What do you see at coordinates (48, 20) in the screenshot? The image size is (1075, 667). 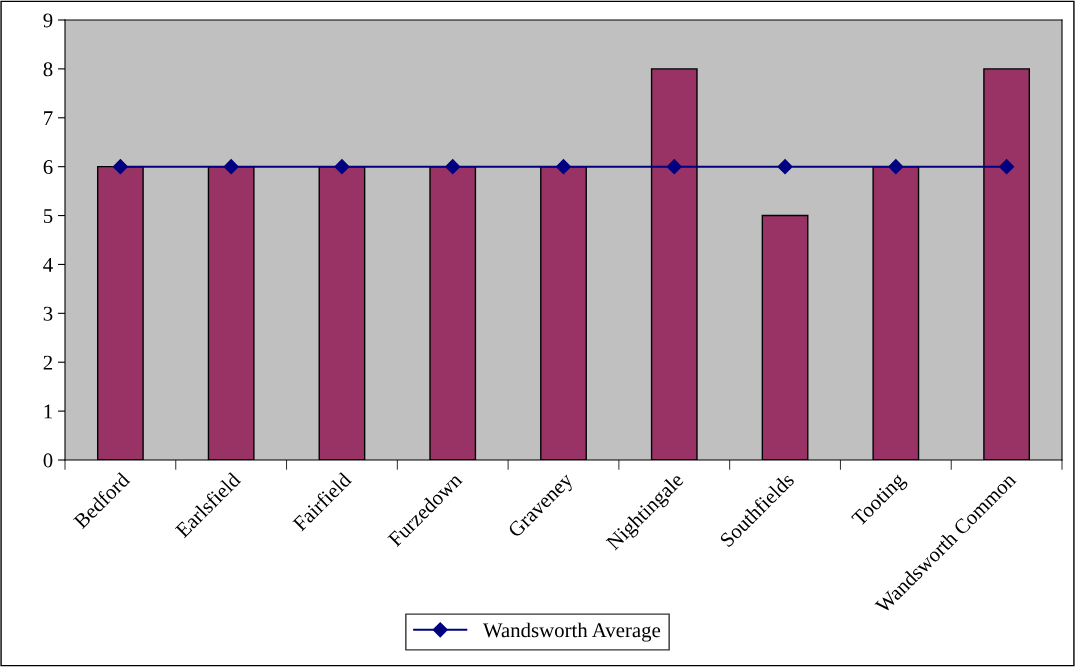 I see `y-tick-label: 9` at bounding box center [48, 20].